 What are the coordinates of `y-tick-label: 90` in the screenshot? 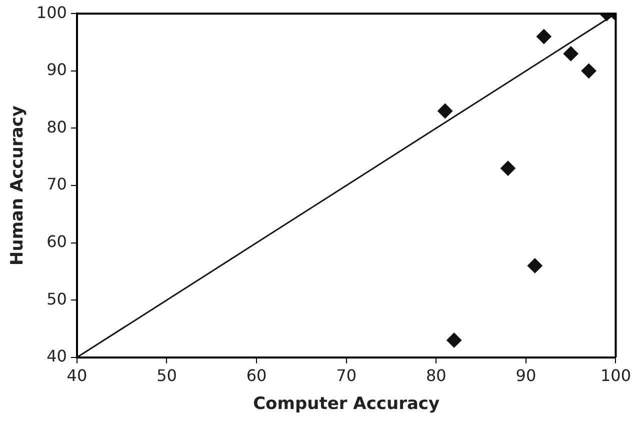 It's located at (56, 70).